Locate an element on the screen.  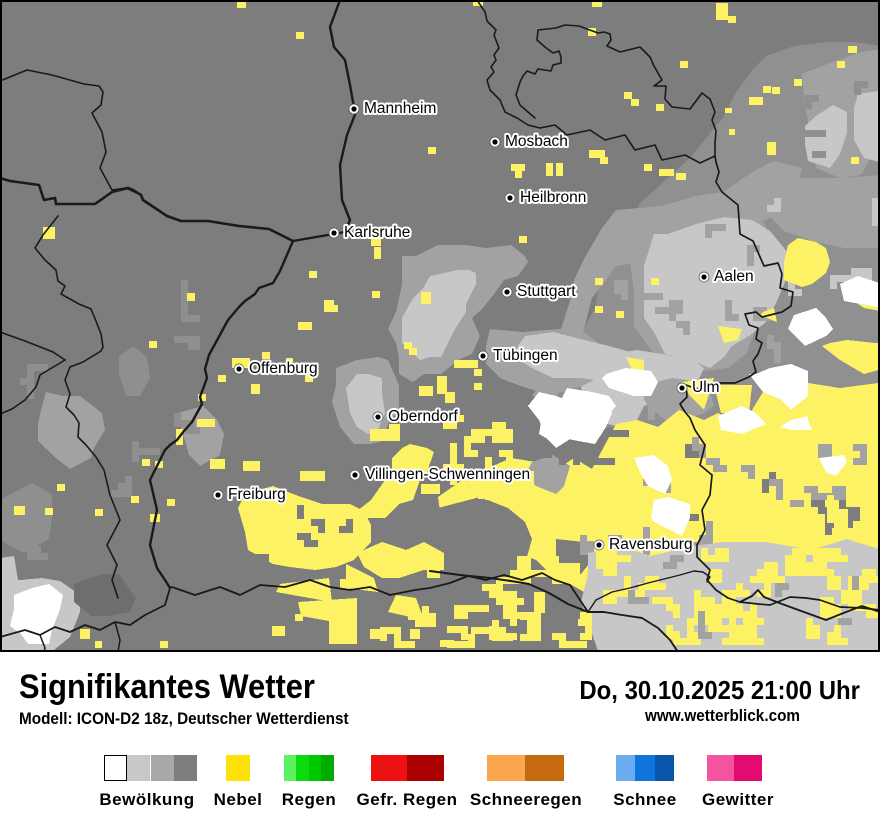
svg-text: Ravensburg is located at coordinates (651, 544).